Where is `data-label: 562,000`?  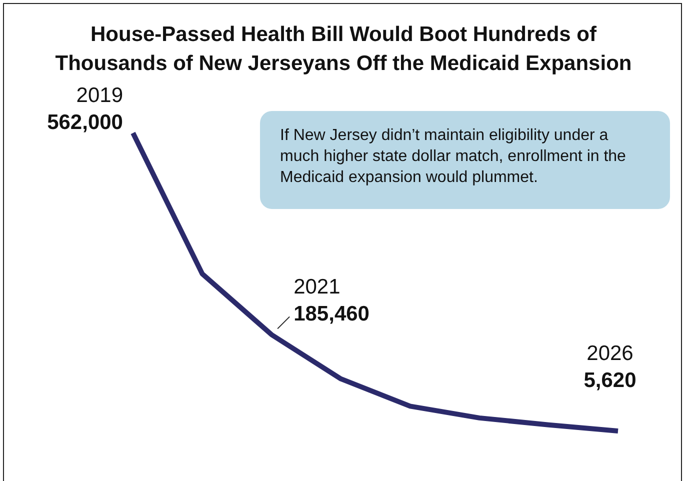
data-label: 562,000 is located at coordinates (85, 122).